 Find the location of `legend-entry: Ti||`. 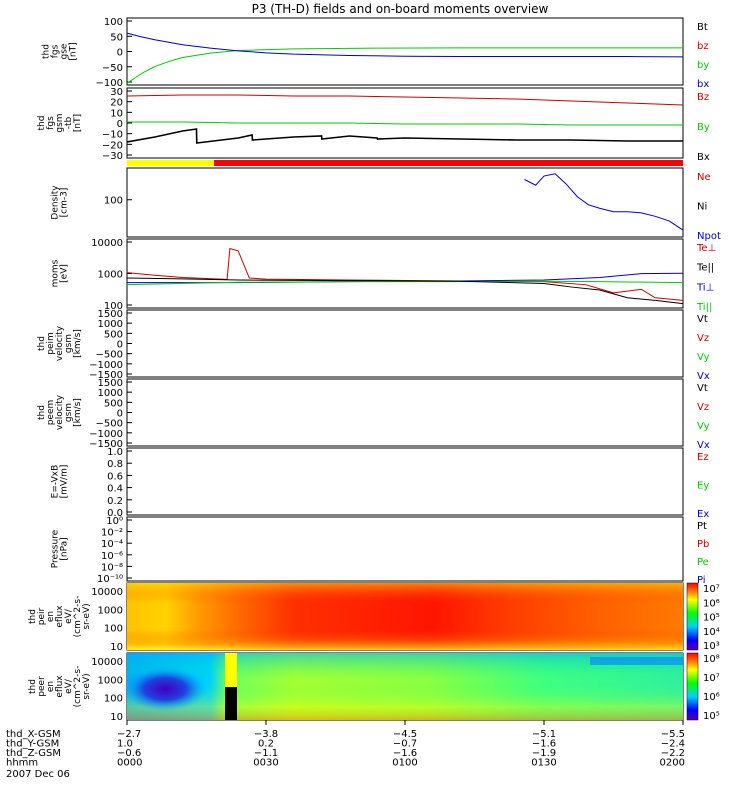

legend-entry: Ti|| is located at coordinates (704, 307).